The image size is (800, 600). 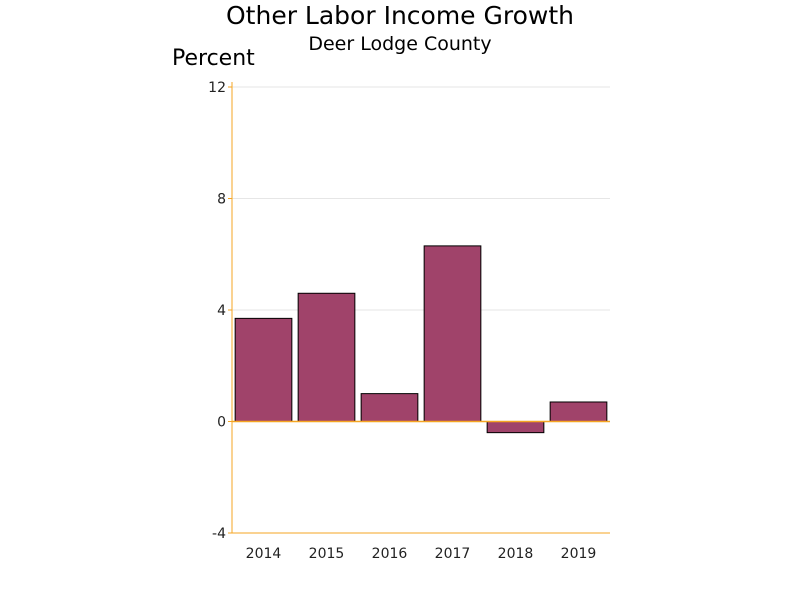 I want to click on chart-title: Other Labor Income Growth, so click(x=400, y=15).